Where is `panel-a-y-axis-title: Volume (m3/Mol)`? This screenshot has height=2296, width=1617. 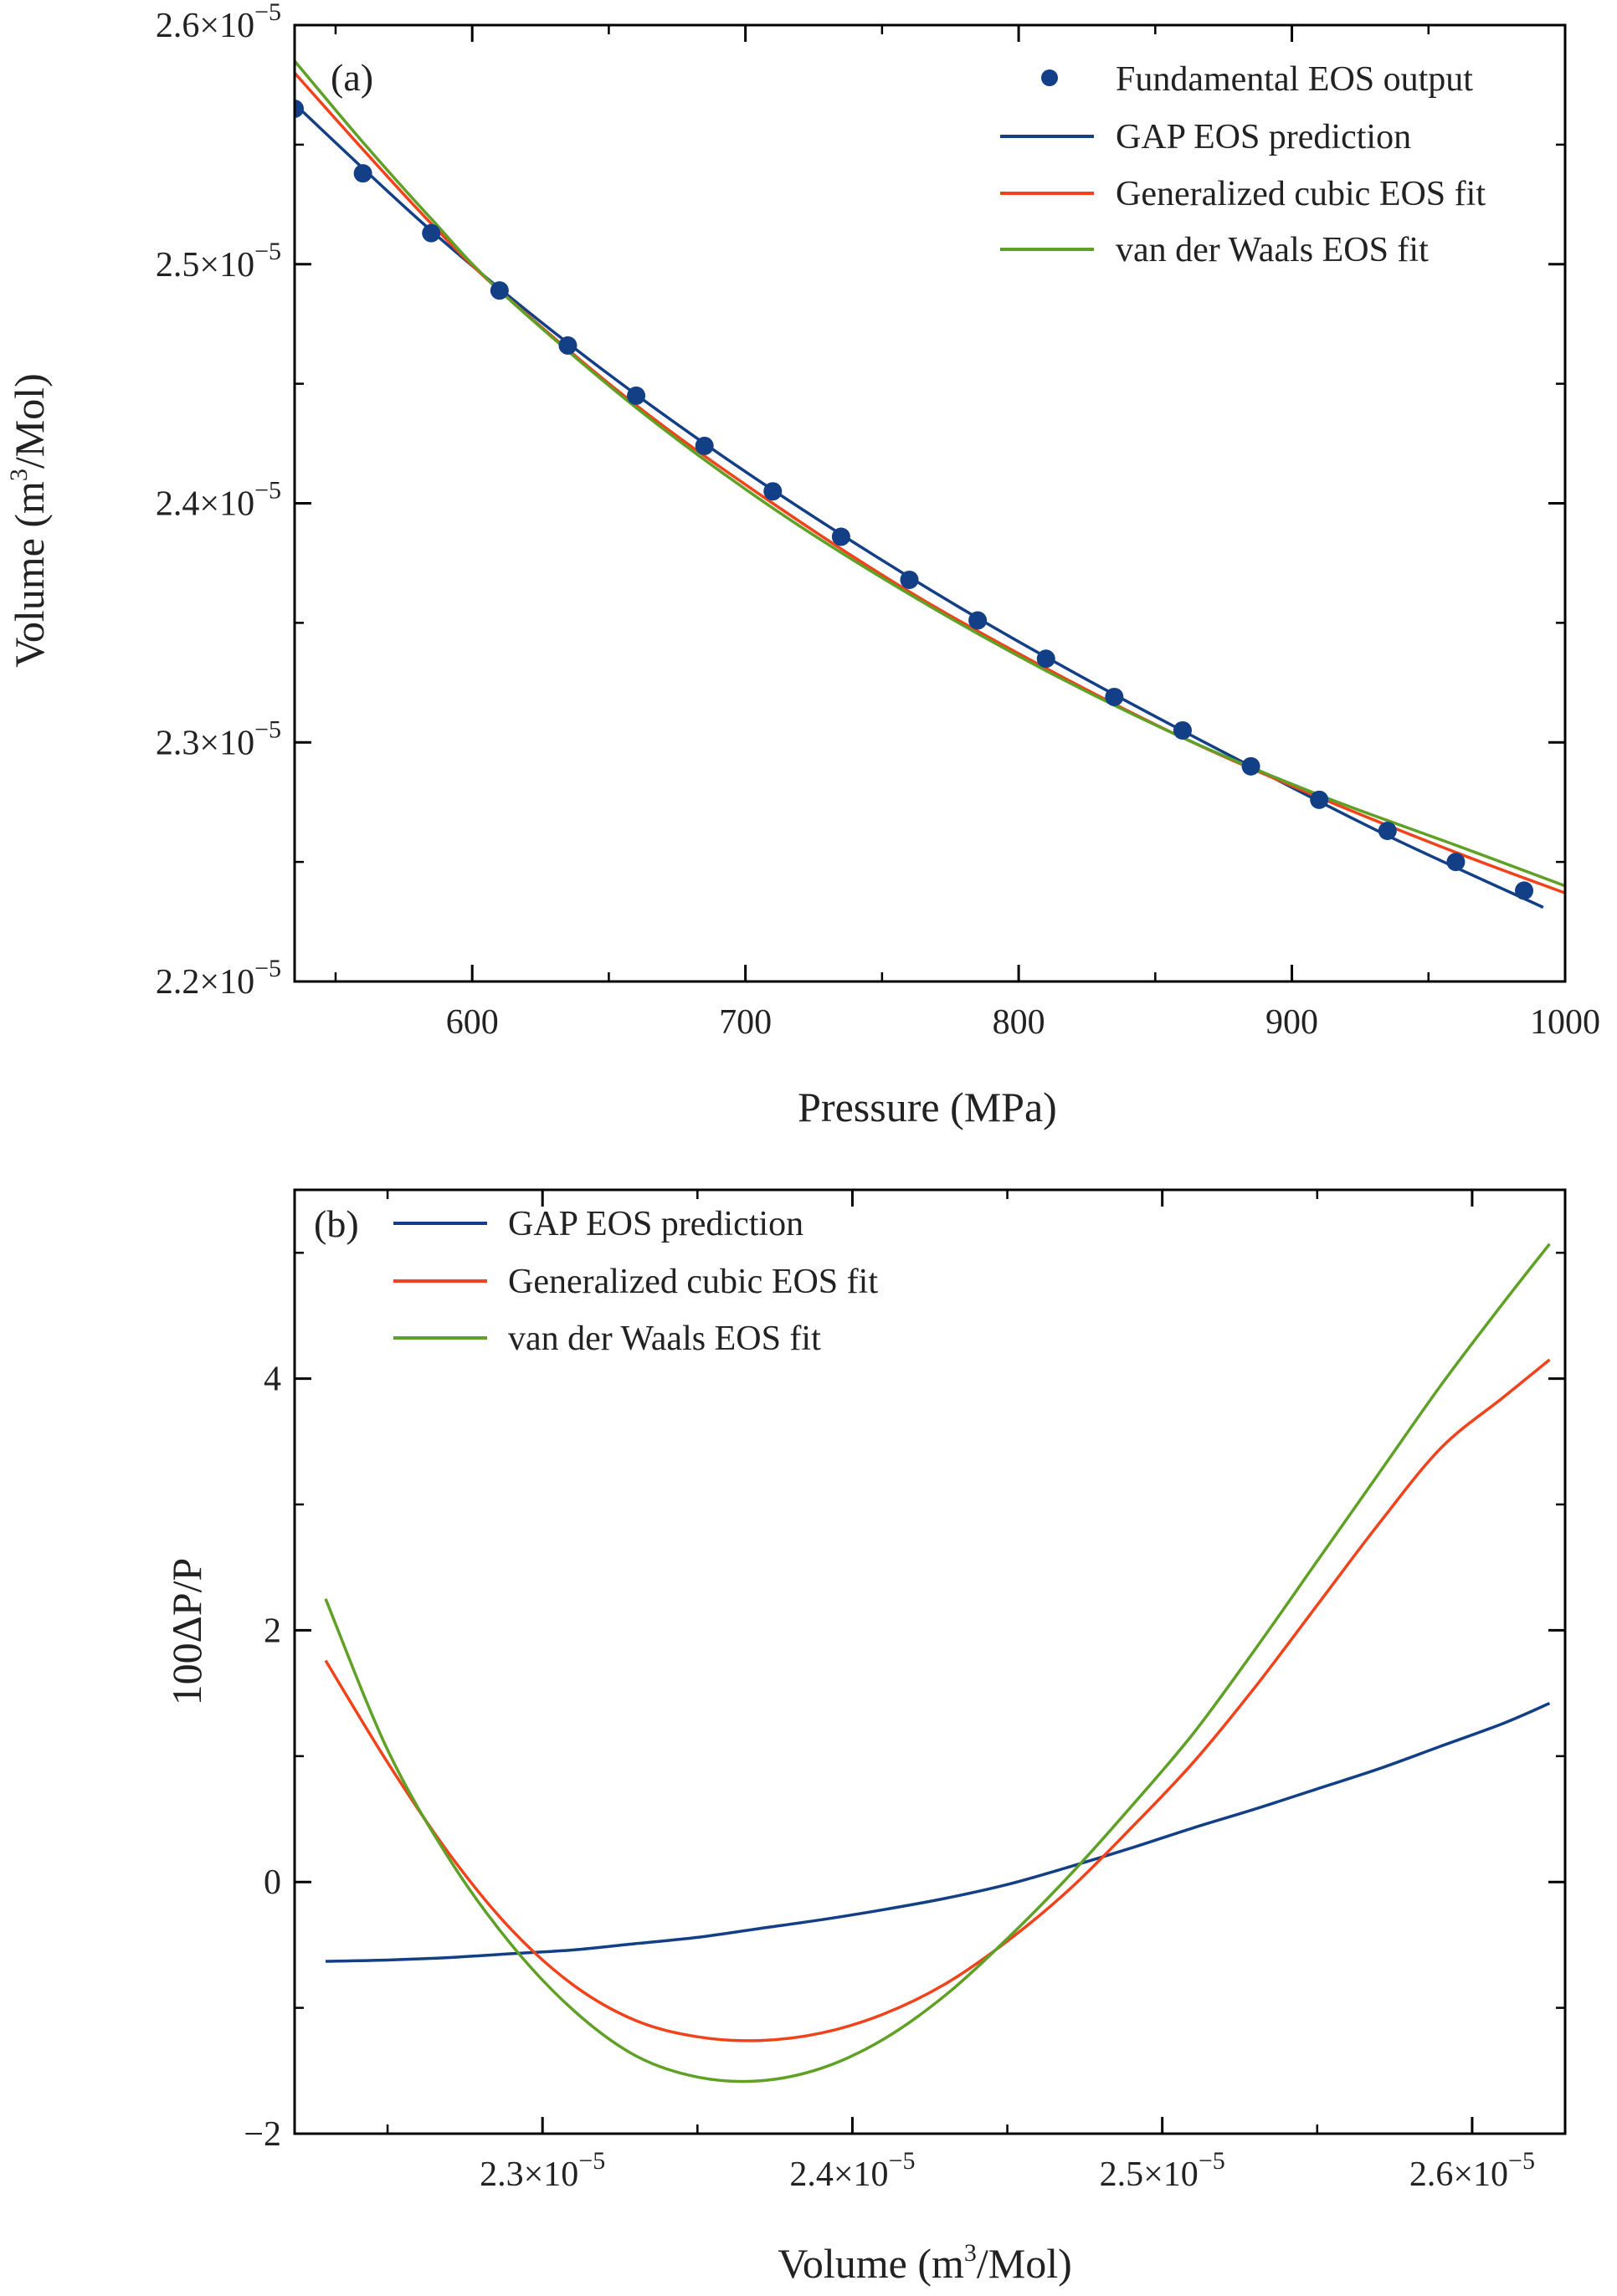 panel-a-y-axis-title: Volume (m3/Mol) is located at coordinates (29, 520).